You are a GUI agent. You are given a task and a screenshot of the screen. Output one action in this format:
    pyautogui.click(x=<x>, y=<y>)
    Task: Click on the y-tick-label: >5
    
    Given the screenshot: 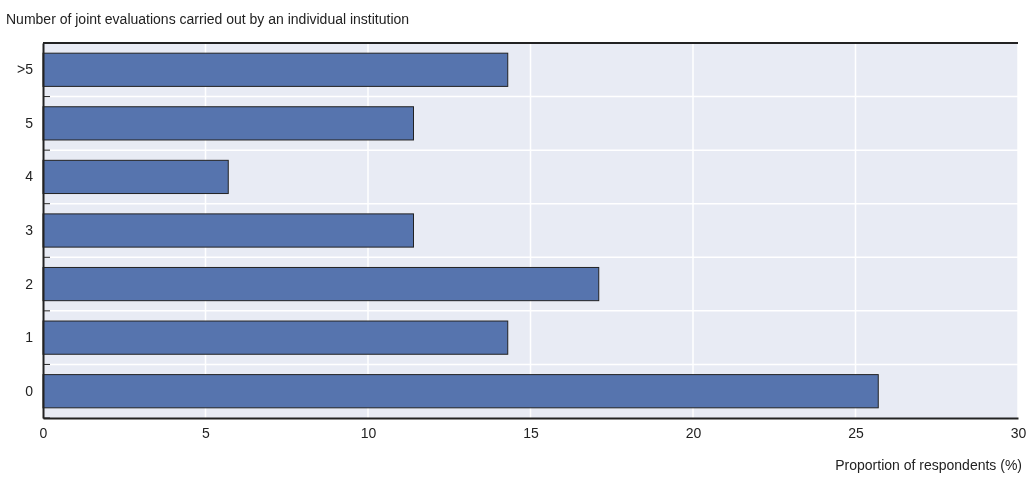 What is the action you would take?
    pyautogui.click(x=25, y=69)
    